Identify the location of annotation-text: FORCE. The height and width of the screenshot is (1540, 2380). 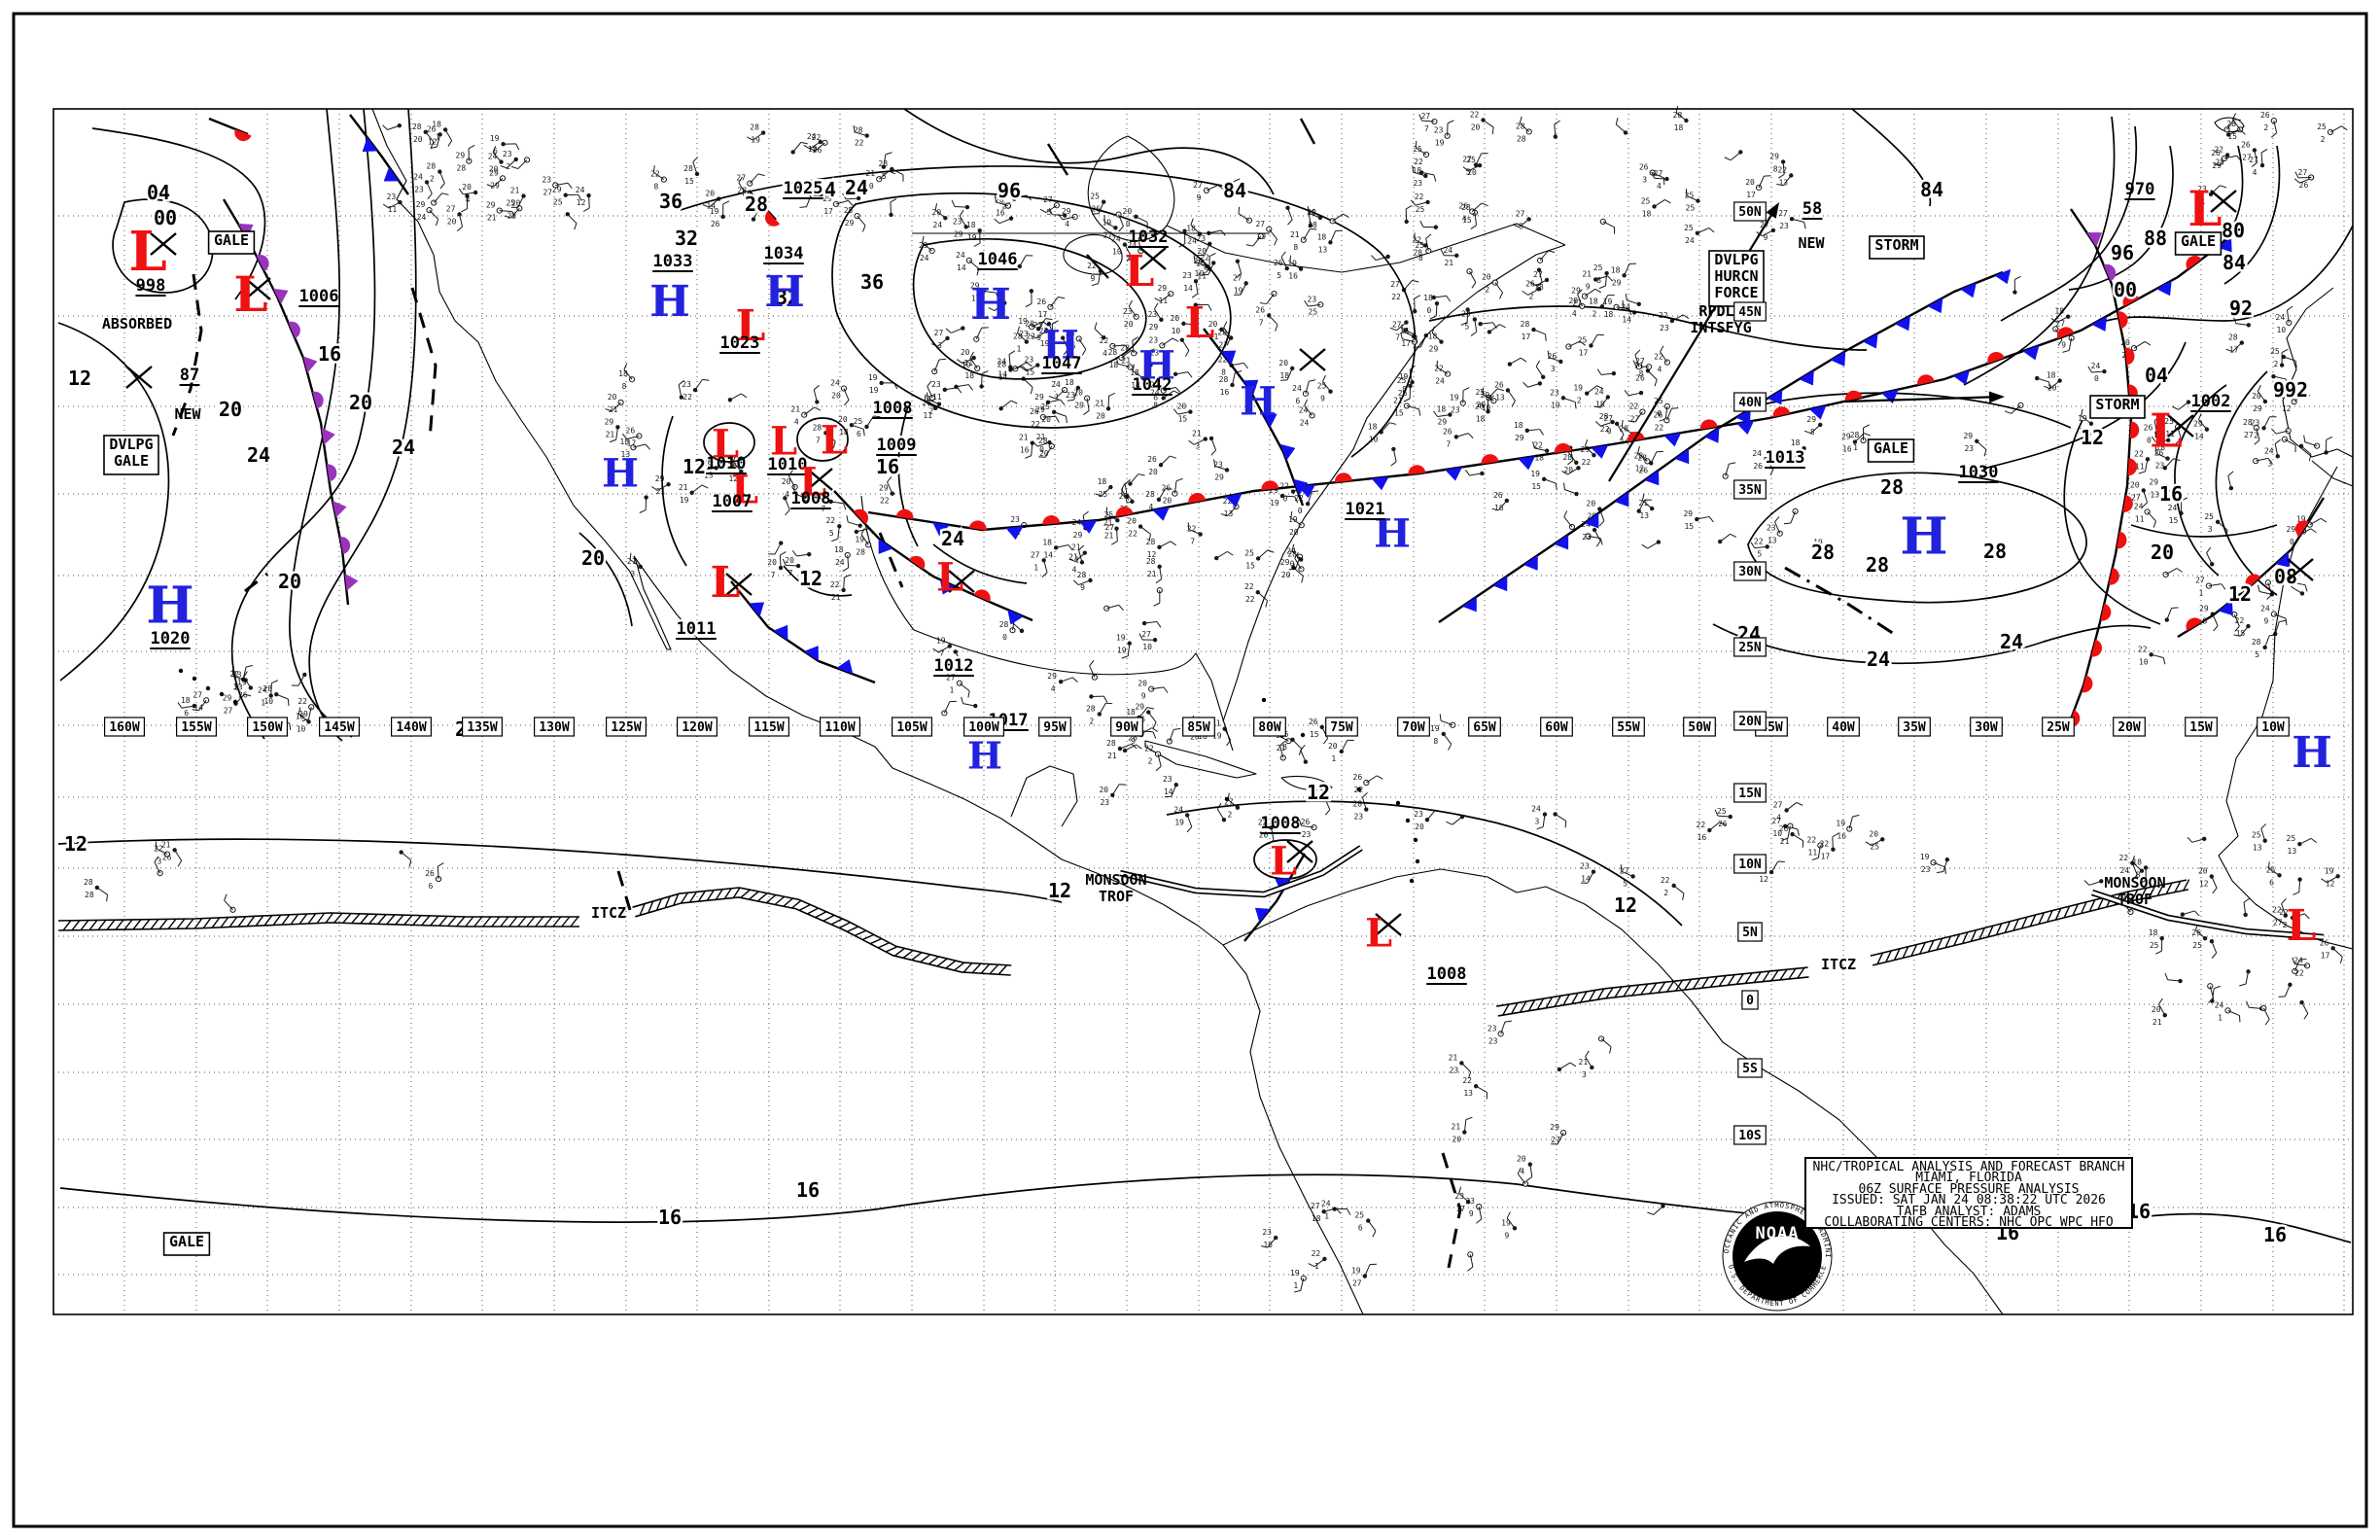
(1736, 292).